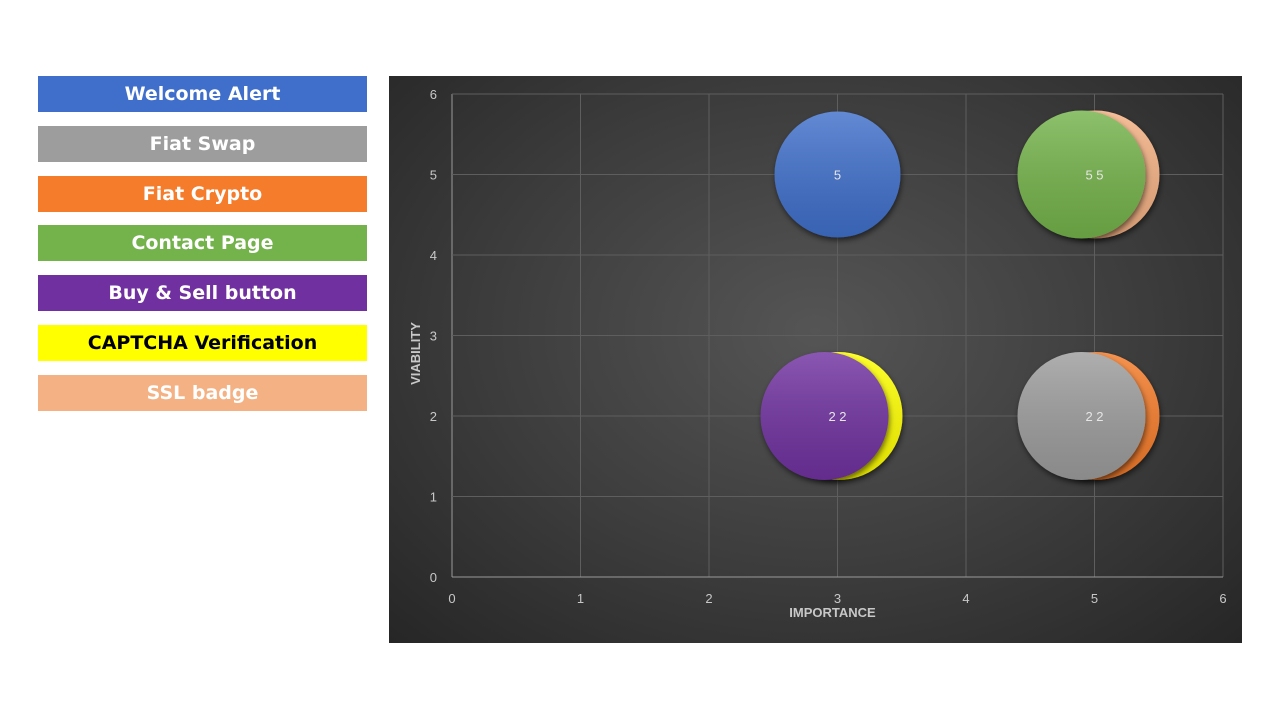  I want to click on legend-label: CAPTCHA Verification, so click(202, 342).